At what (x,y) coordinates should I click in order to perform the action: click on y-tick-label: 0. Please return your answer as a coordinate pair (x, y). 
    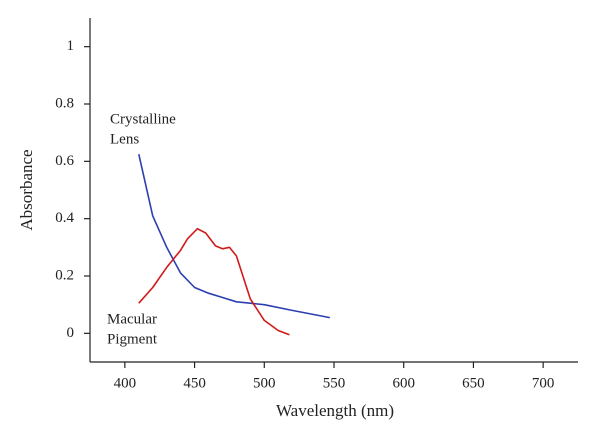
    Looking at the image, I should click on (71, 333).